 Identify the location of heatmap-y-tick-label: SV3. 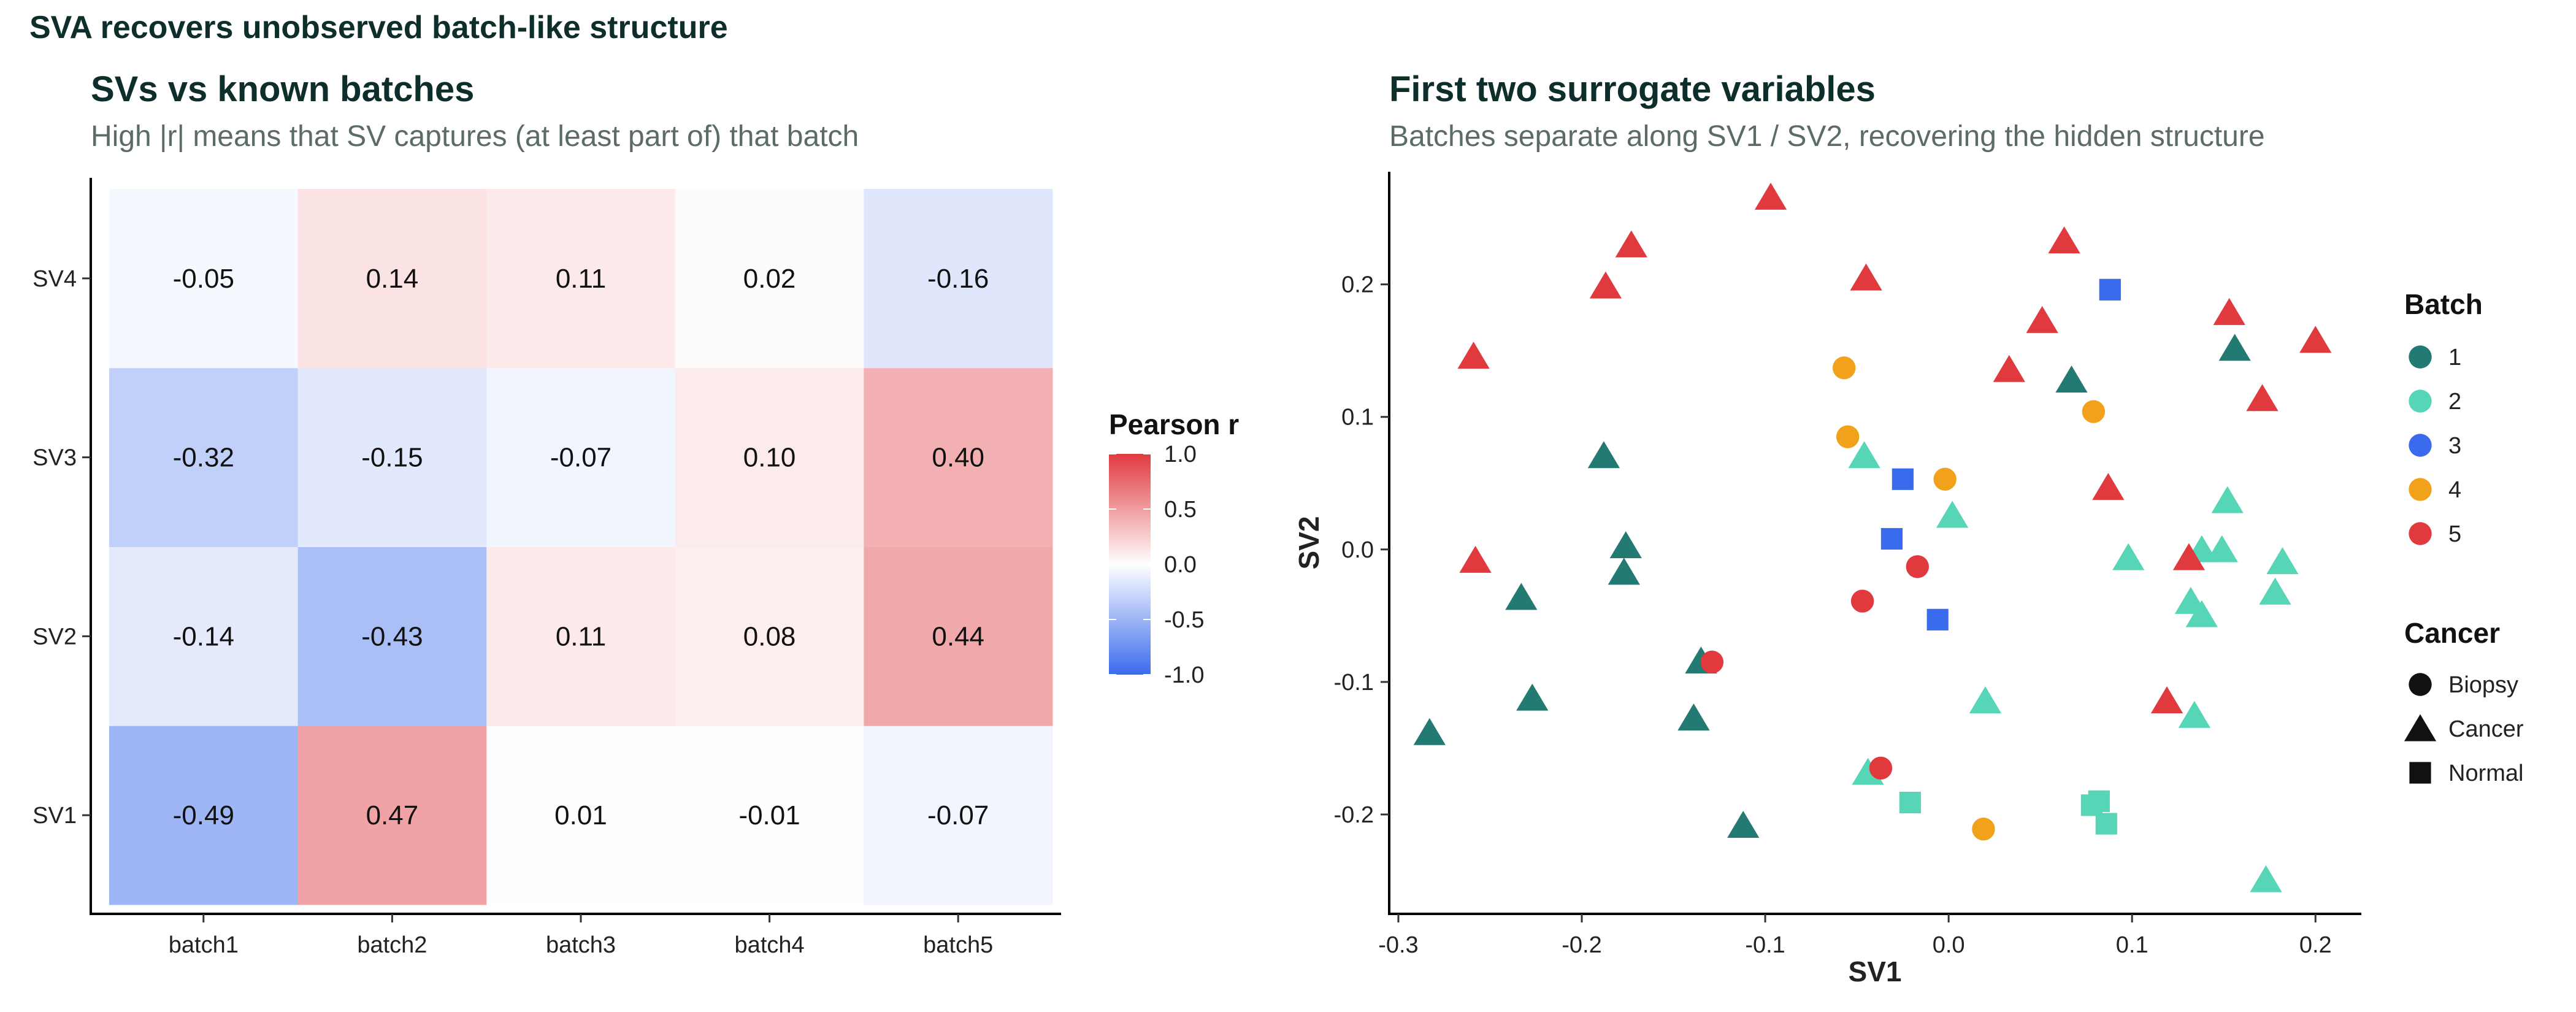
(55, 458).